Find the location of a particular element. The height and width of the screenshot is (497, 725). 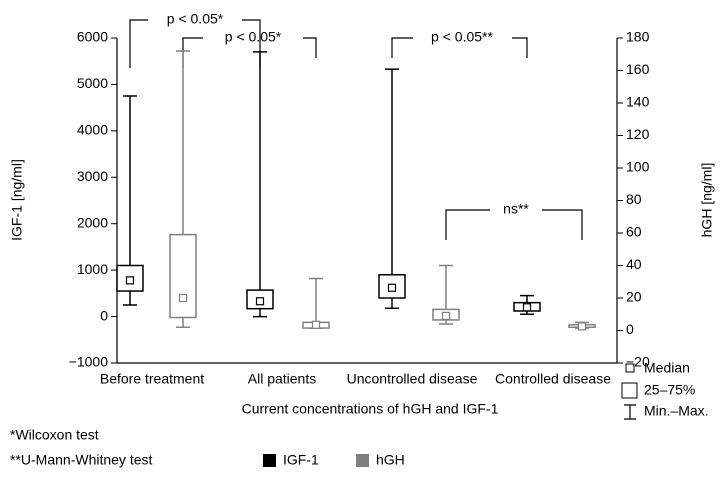

y2-tick-label: 100 is located at coordinates (638, 167).